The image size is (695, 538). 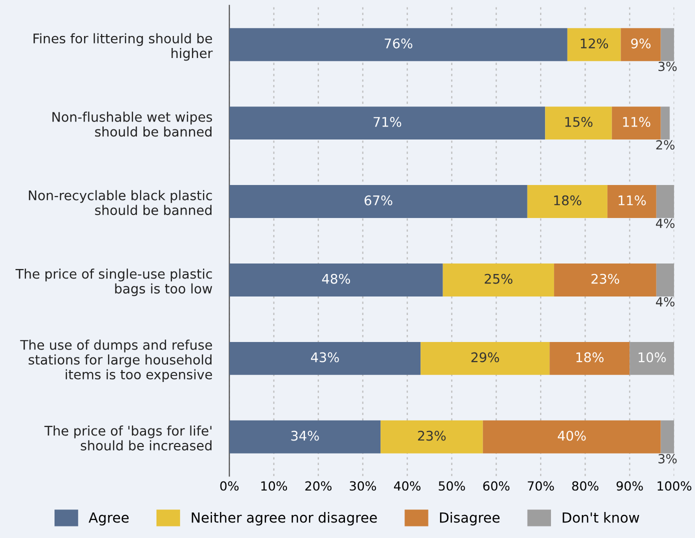 What do you see at coordinates (470, 519) in the screenshot?
I see `legend-label: Disagree` at bounding box center [470, 519].